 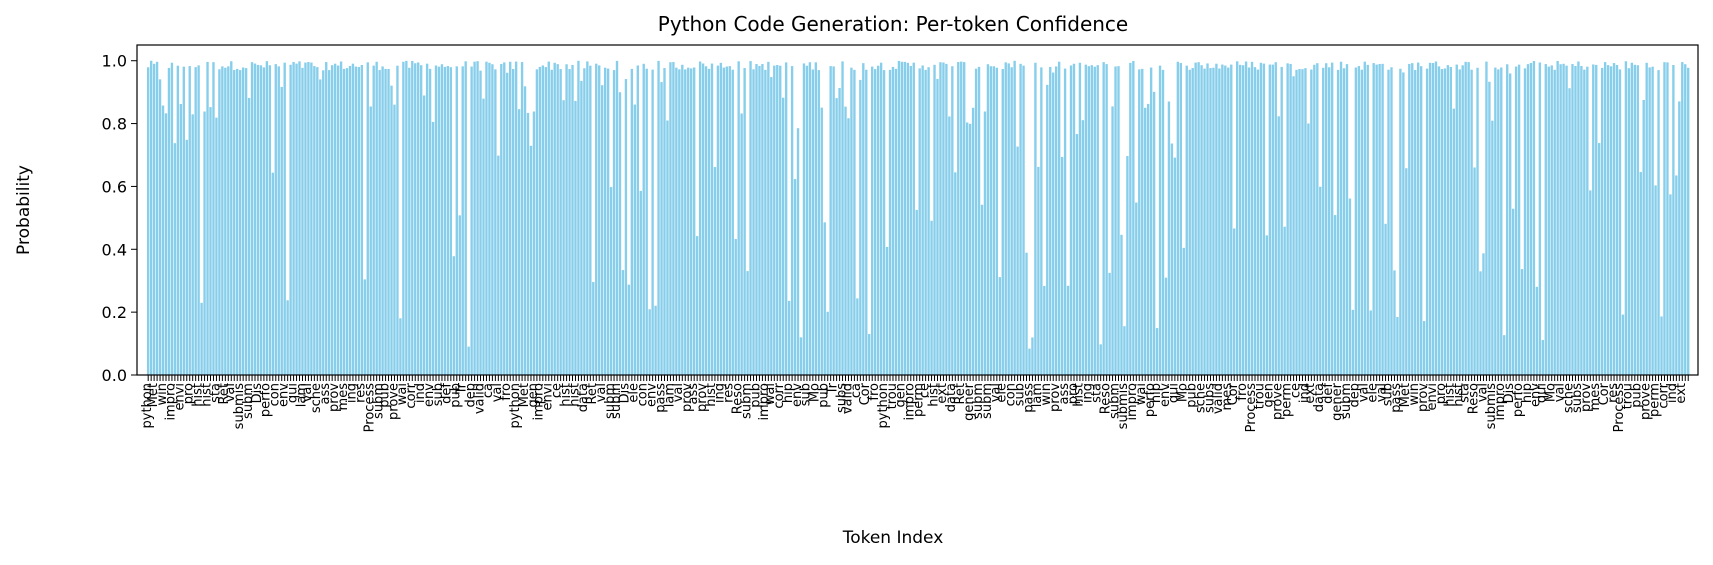 What do you see at coordinates (515, 405) in the screenshot?
I see `x-tick-label: python` at bounding box center [515, 405].